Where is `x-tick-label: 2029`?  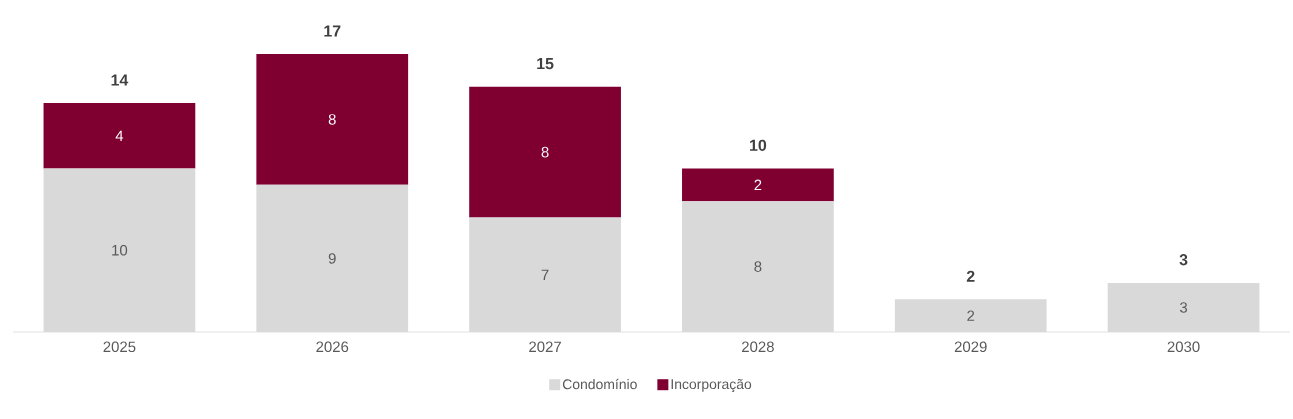 x-tick-label: 2029 is located at coordinates (970, 347).